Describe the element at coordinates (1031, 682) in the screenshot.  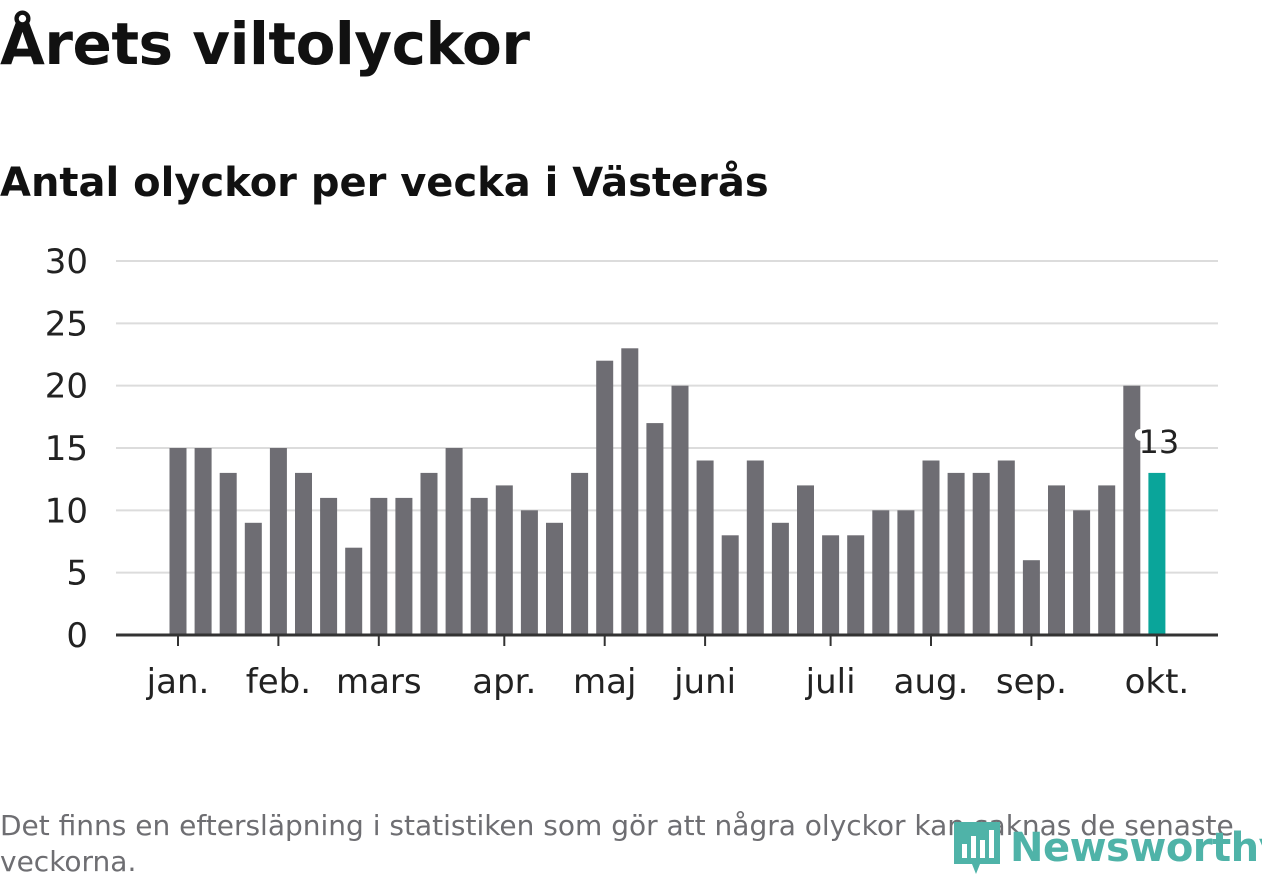
I see `x-tick-label: sep.` at that location.